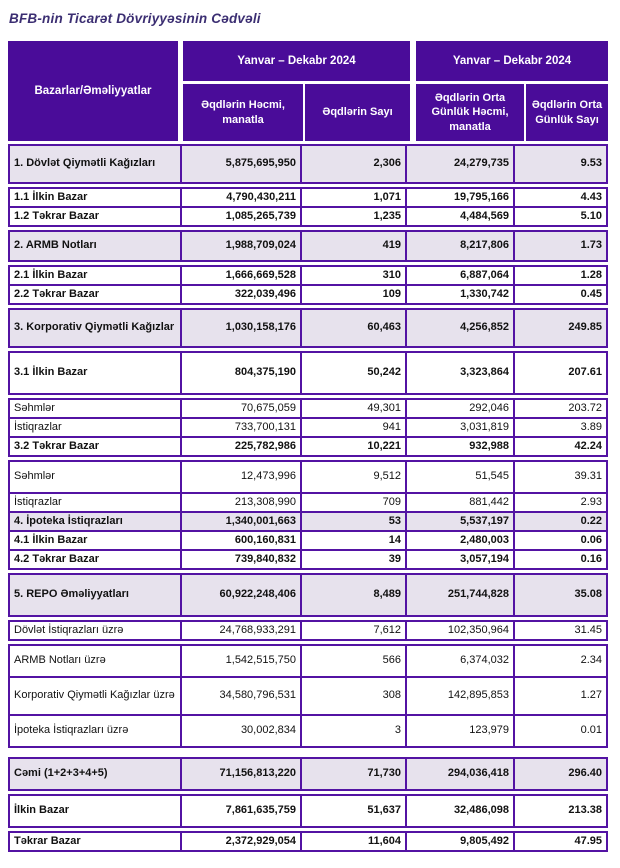  I want to click on table-row: İstiqrazlar 733,700,131 941 3,031,819 3.89, so click(308, 427).